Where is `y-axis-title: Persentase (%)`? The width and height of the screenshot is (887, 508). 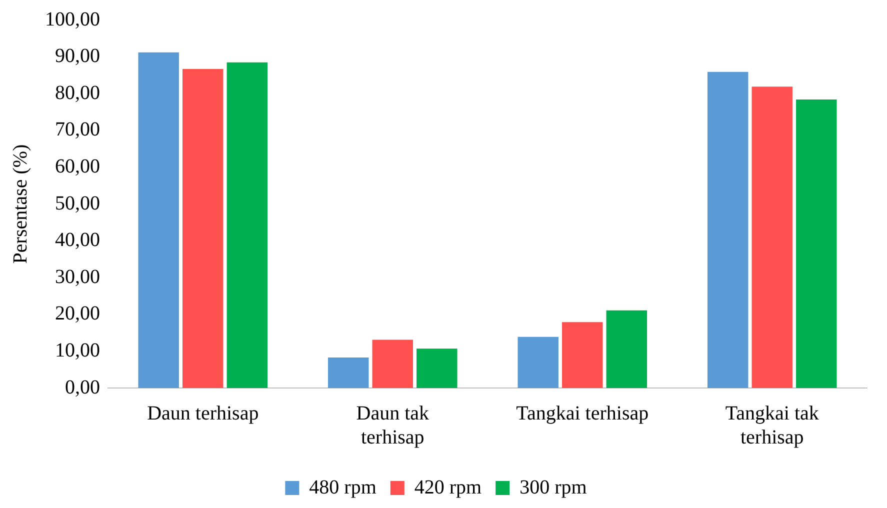 y-axis-title: Persentase (%) is located at coordinates (20, 204).